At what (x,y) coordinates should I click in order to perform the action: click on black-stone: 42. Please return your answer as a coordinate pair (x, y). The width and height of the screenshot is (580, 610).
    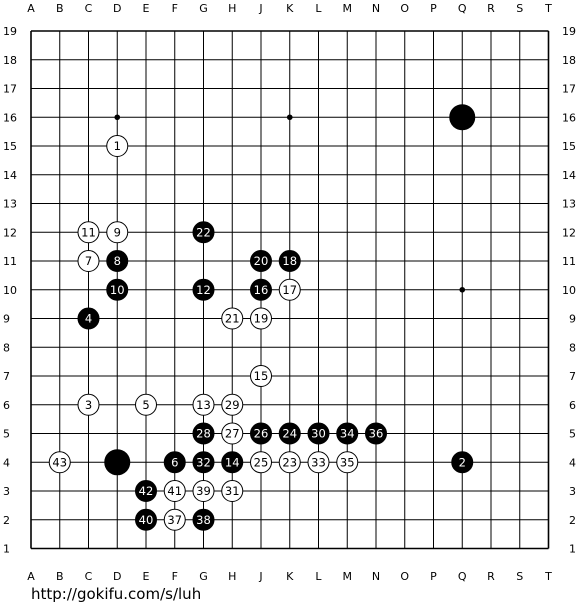
    Looking at the image, I should click on (146, 491).